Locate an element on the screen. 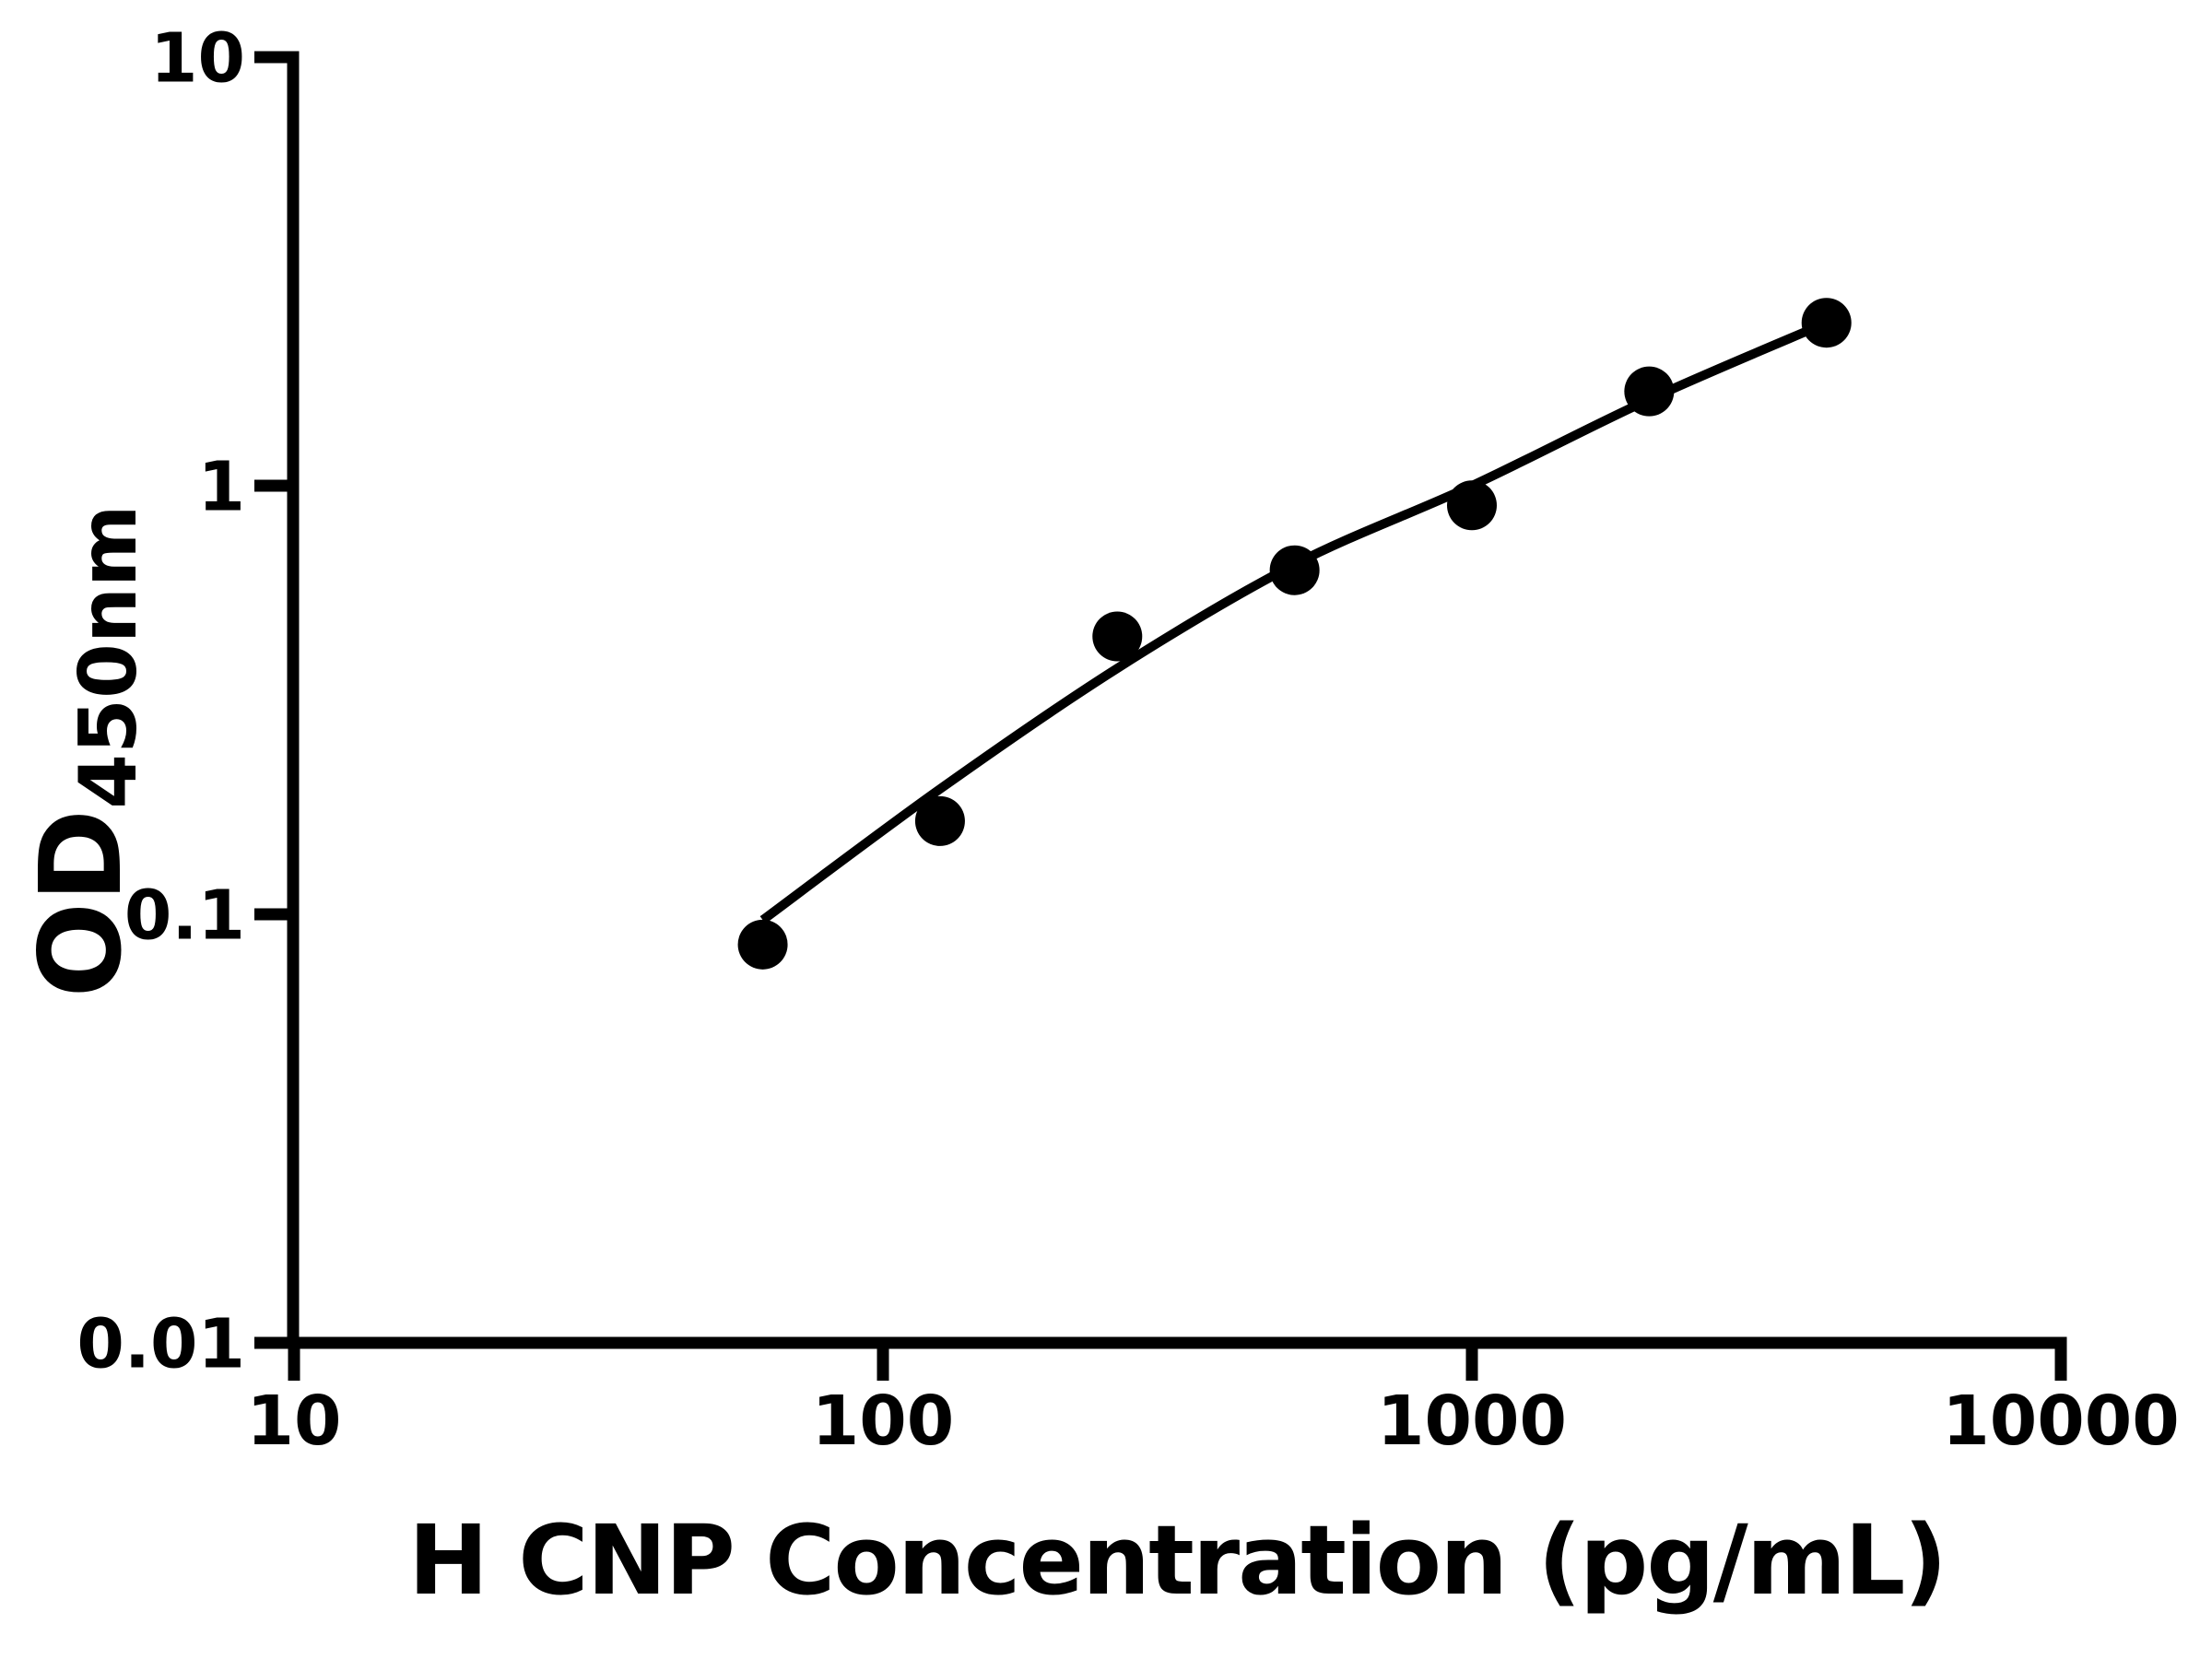 This screenshot has width=2212, height=1659. y-axis-title: OD450nm is located at coordinates (85, 750).